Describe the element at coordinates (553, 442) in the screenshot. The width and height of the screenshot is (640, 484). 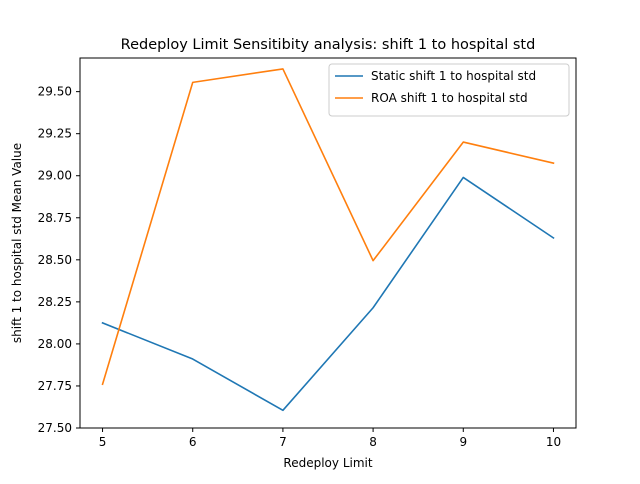
I see `x-tick-label: 10` at that location.